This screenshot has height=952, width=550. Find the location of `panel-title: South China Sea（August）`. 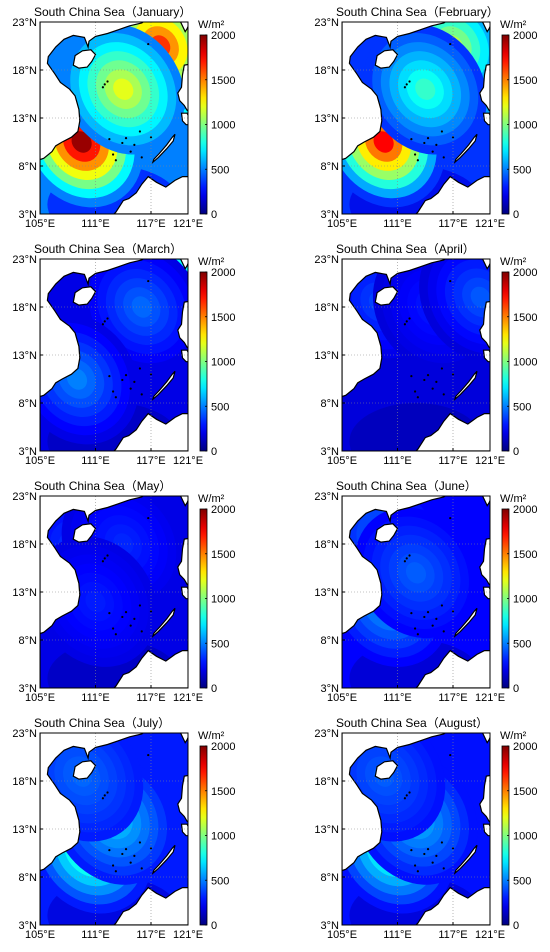

panel-title: South China Sea（August） is located at coordinates (412, 723).